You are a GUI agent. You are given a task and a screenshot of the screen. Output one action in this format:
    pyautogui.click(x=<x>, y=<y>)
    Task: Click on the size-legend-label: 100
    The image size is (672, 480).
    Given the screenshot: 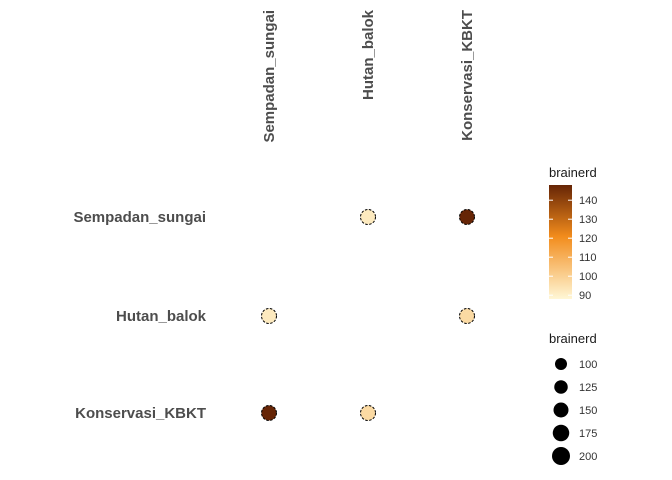 What is the action you would take?
    pyautogui.click(x=588, y=365)
    